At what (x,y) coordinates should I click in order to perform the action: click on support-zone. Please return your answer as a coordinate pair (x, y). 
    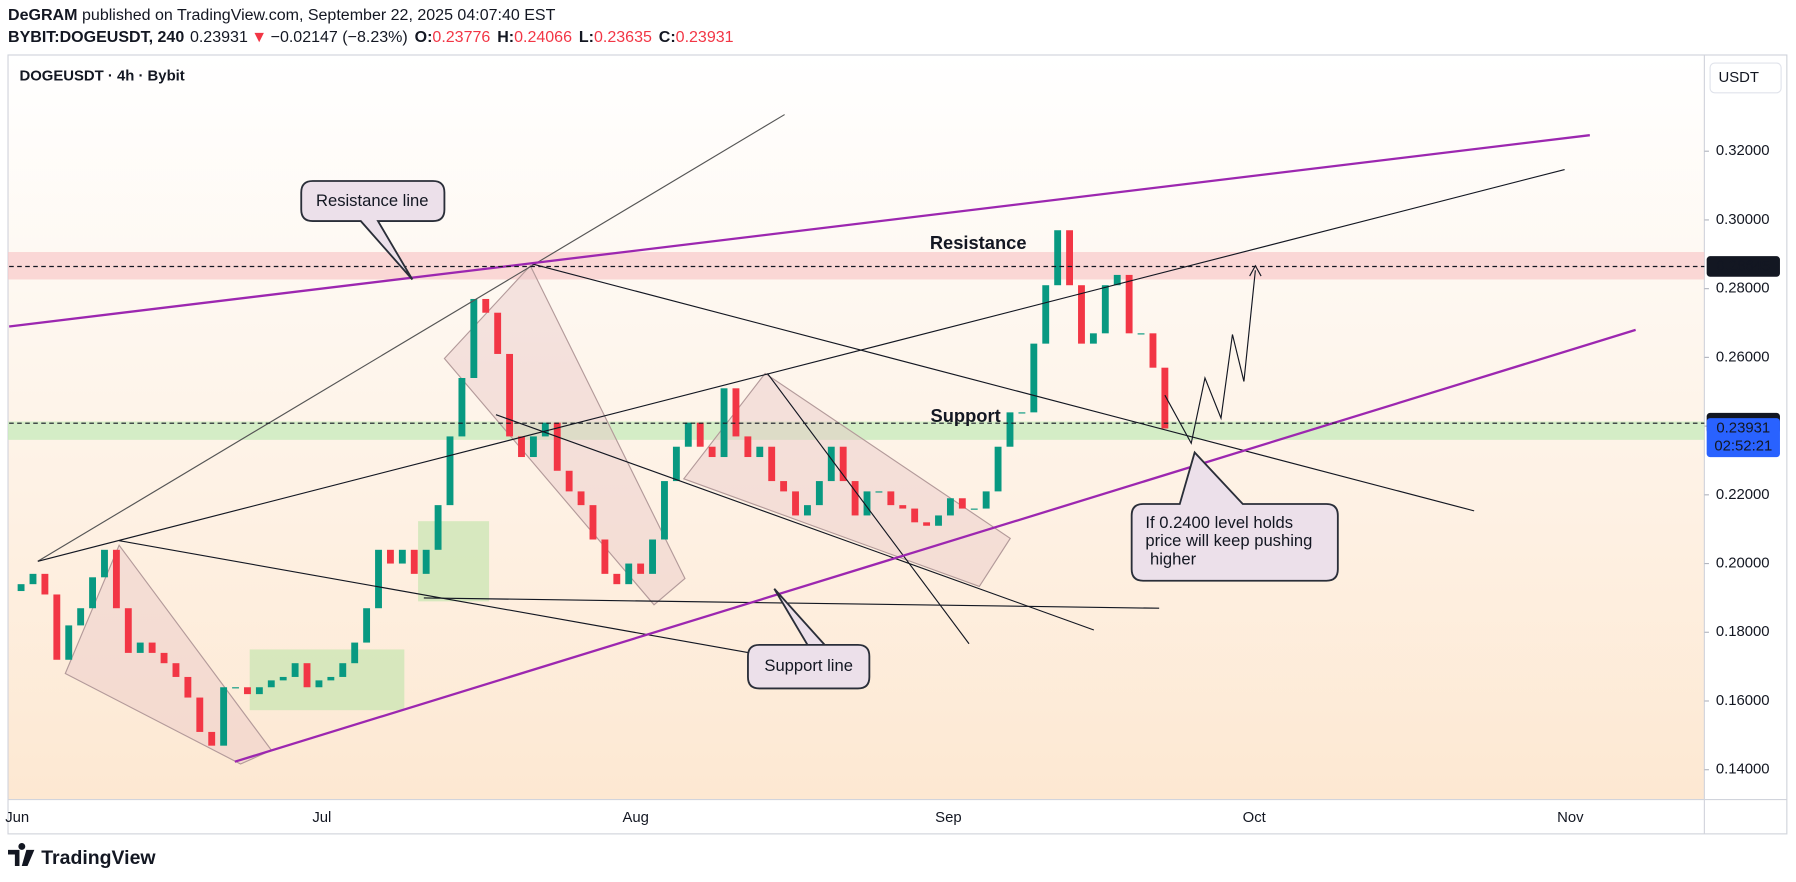
    Looking at the image, I should click on (856, 430).